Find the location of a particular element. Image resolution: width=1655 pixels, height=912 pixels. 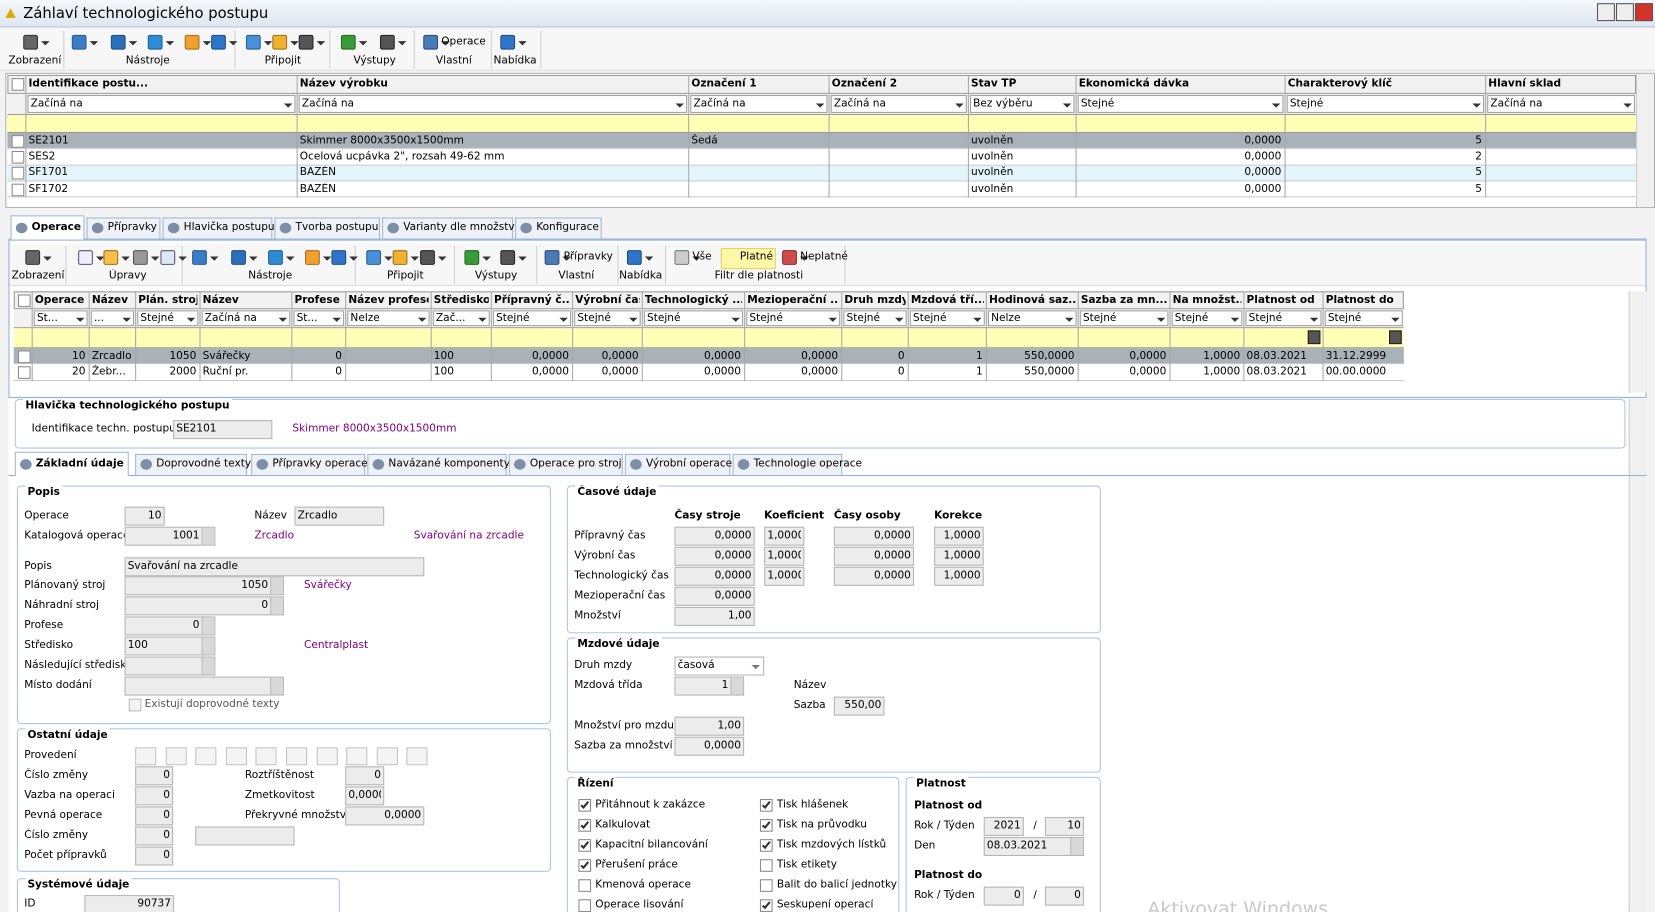

field-label: Středisko is located at coordinates (48, 646).